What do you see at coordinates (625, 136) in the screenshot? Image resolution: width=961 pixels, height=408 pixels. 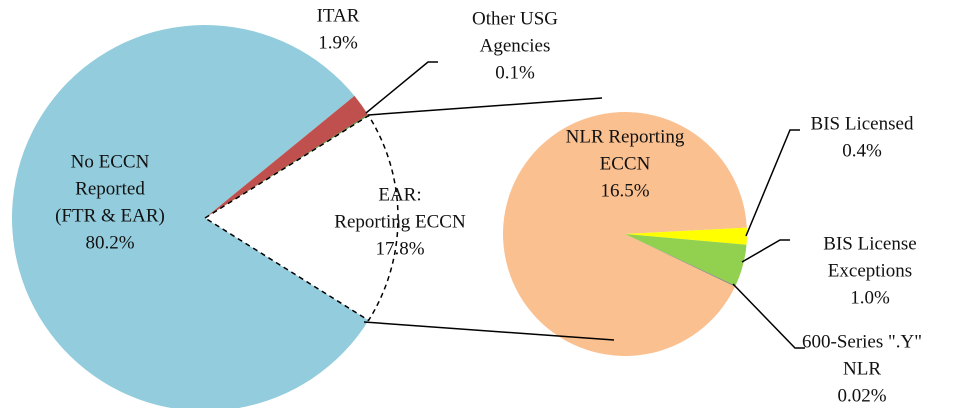 I see `slice-label: NLR Reporting` at bounding box center [625, 136].